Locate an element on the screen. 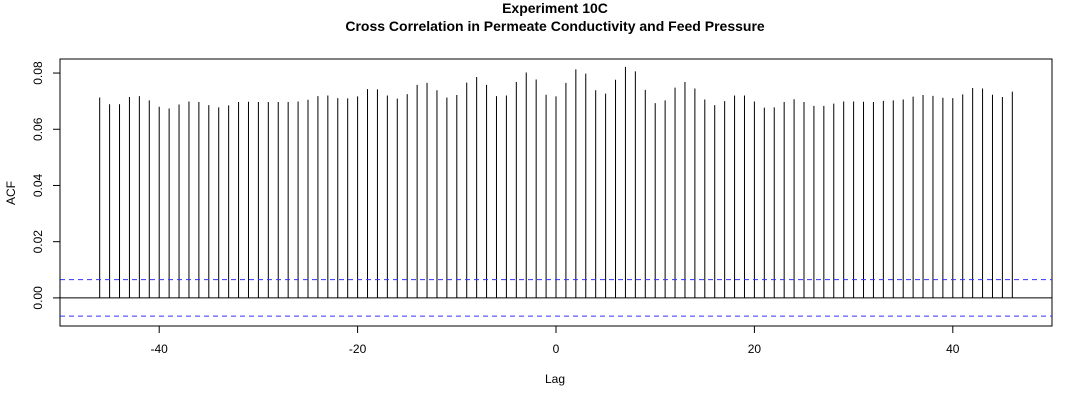  confidence-band-group is located at coordinates (556, 298).